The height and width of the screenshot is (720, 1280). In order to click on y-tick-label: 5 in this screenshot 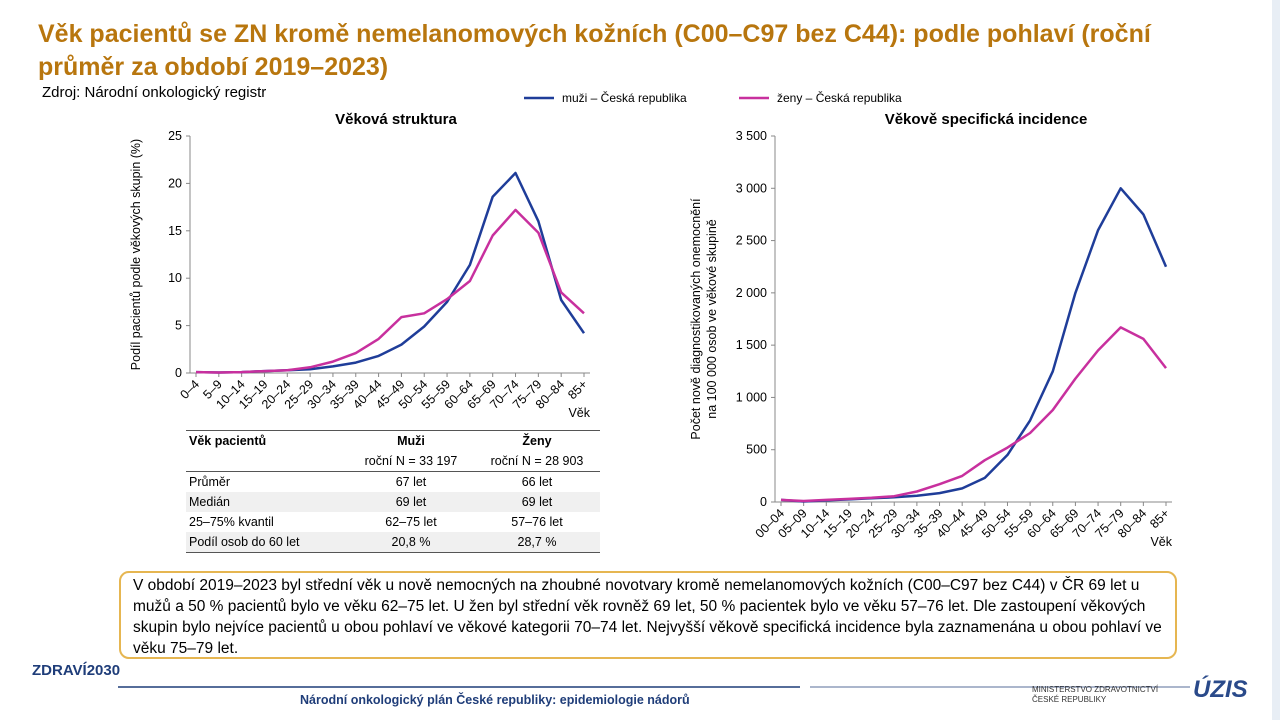, I will do `click(178, 326)`.